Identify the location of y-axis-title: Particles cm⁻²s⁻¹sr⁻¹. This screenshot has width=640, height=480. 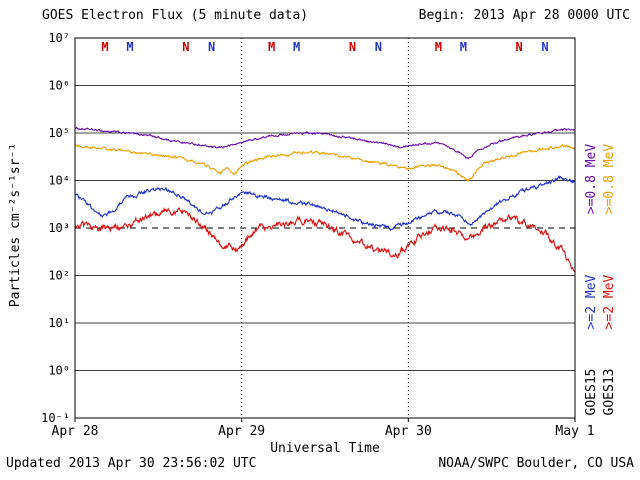
(15, 225).